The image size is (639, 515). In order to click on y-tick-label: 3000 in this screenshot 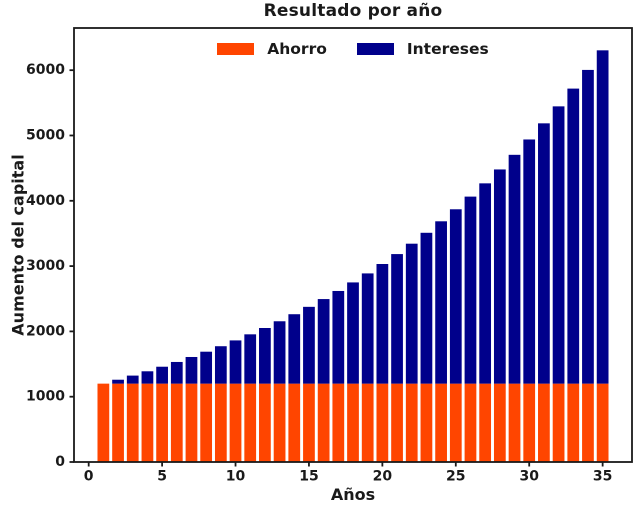, I will do `click(45, 266)`.